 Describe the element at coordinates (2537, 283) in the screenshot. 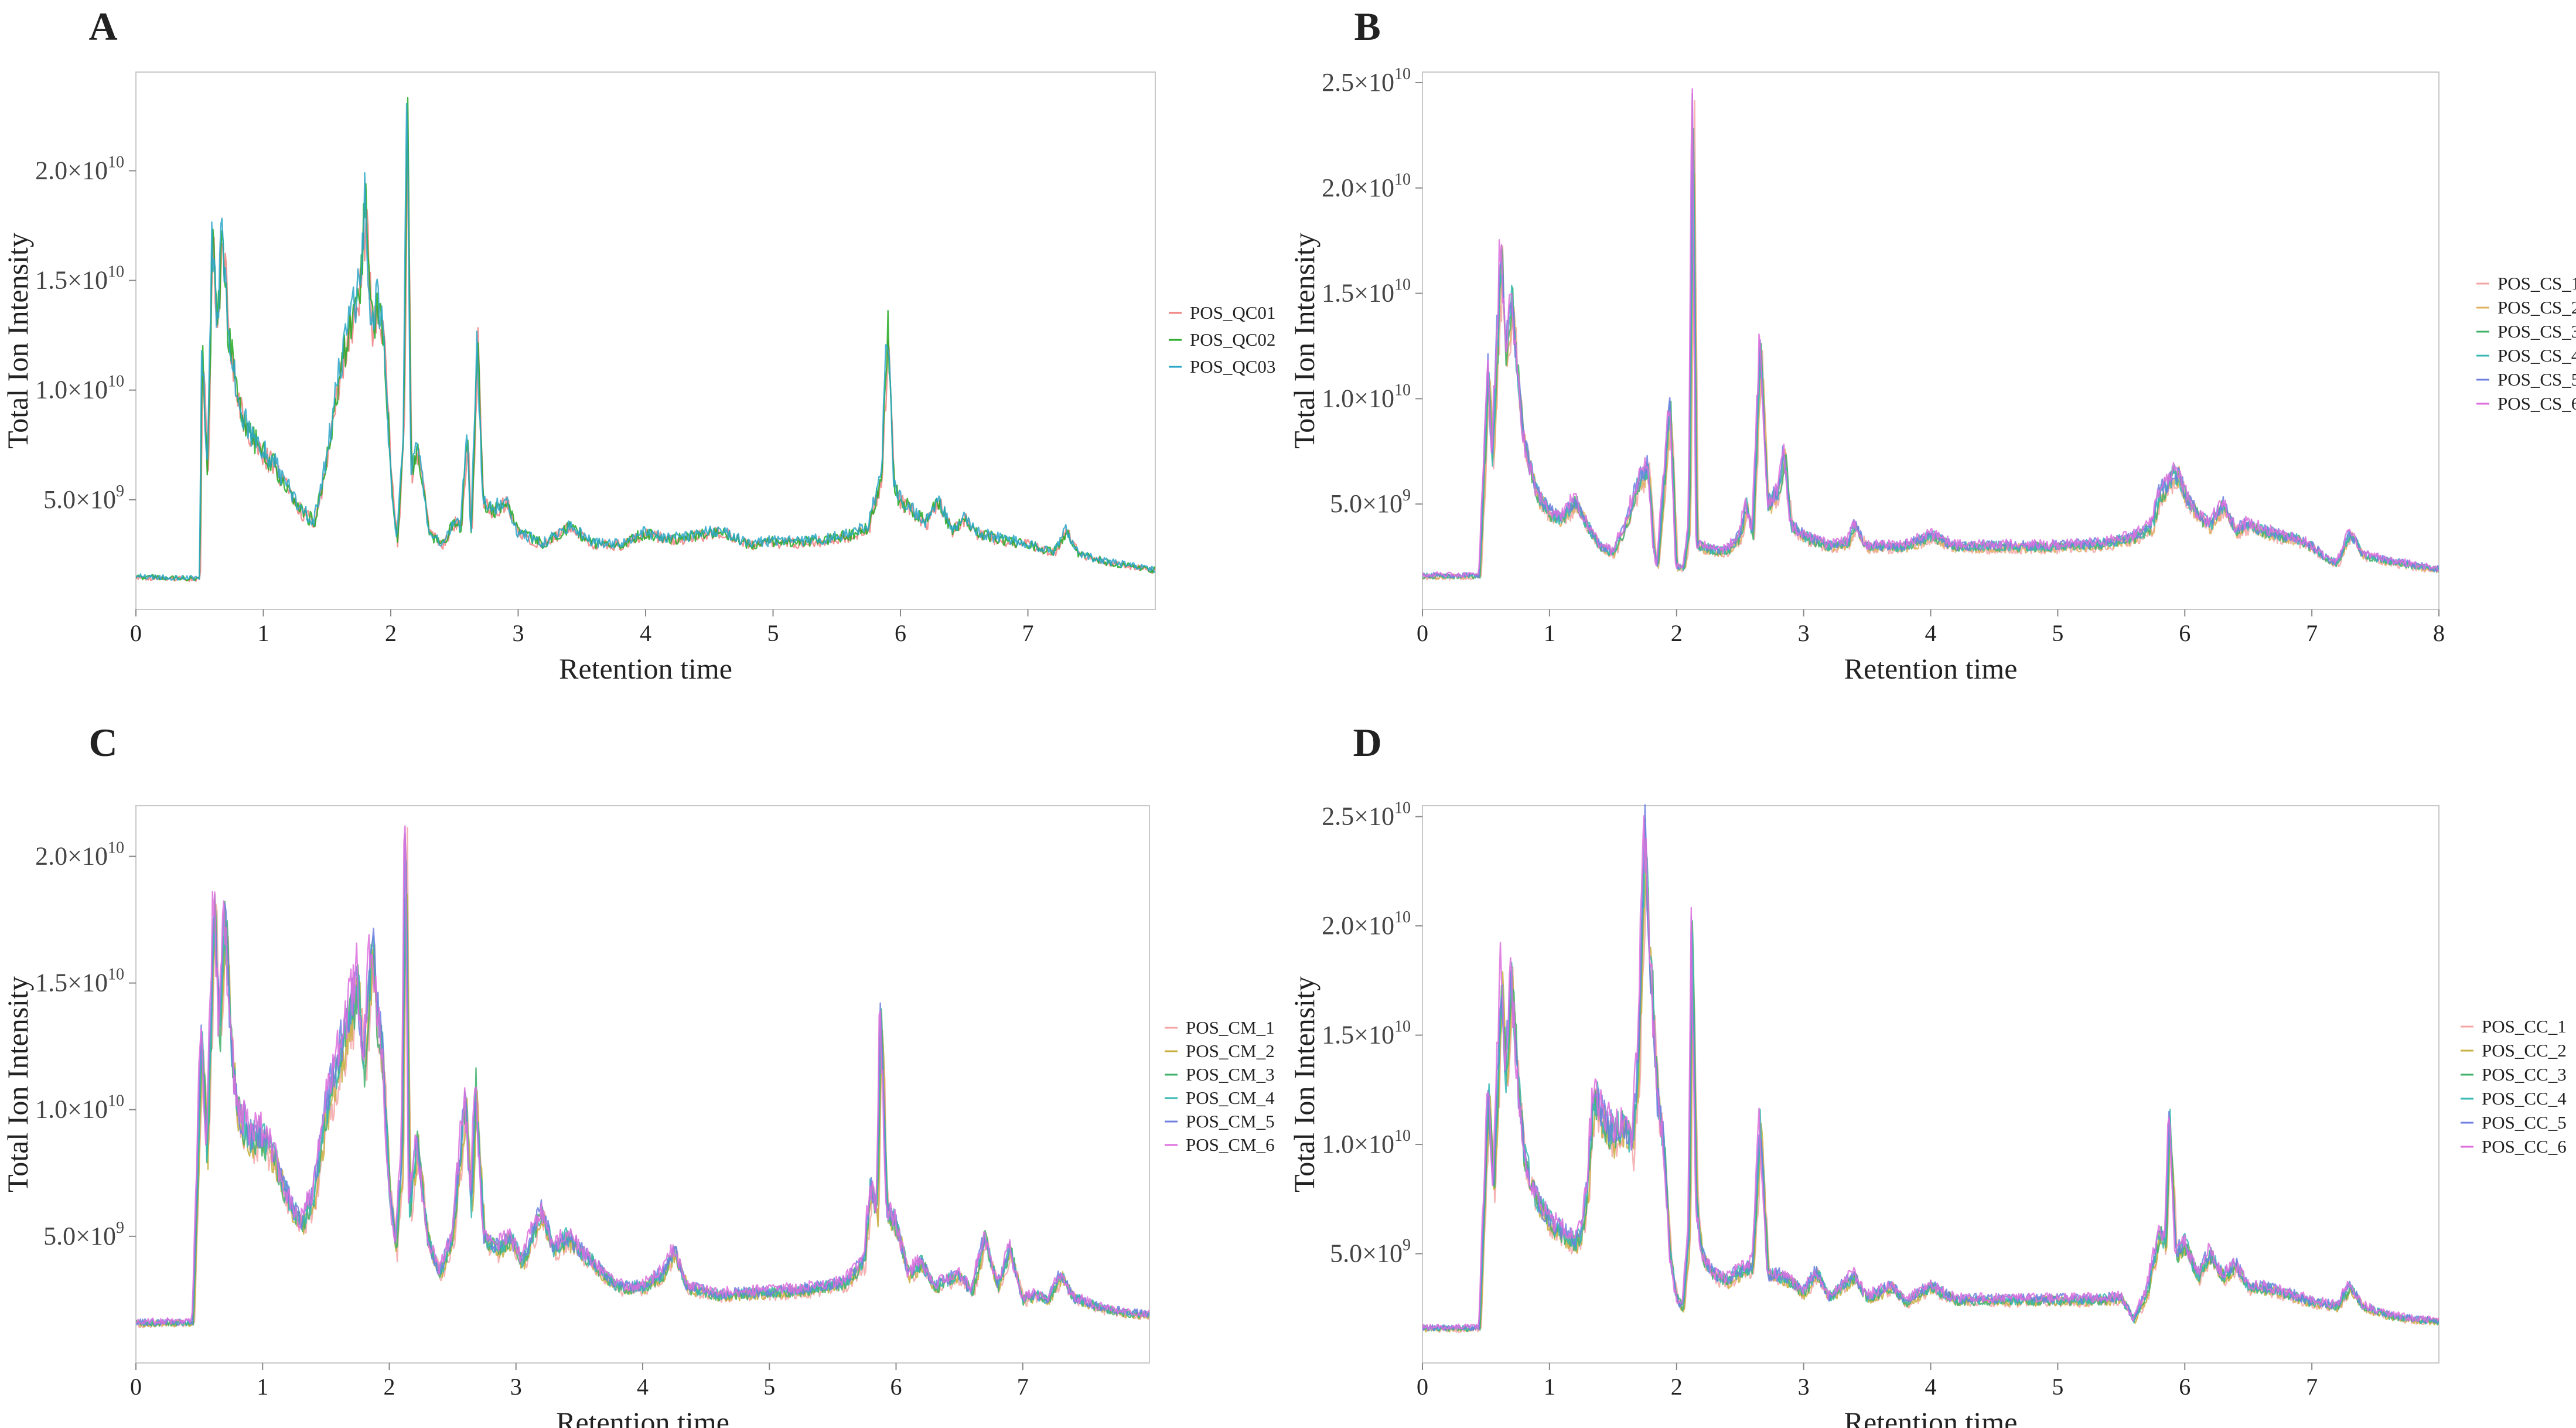

I see `legend-label: POS_CS_1` at that location.